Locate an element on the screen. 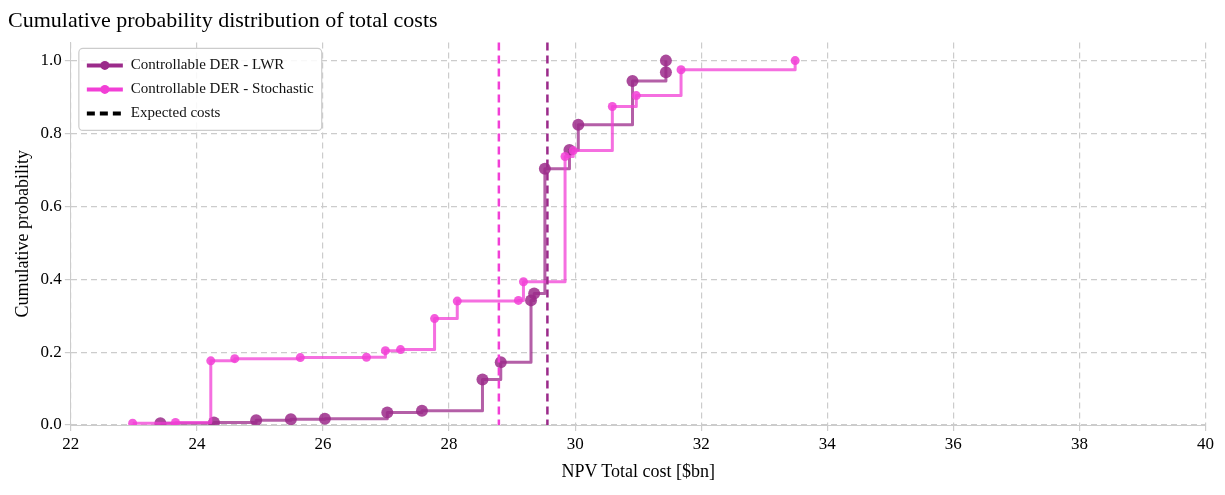 This screenshot has width=1225, height=495. y-tick-label: 0.8 is located at coordinates (51, 132).